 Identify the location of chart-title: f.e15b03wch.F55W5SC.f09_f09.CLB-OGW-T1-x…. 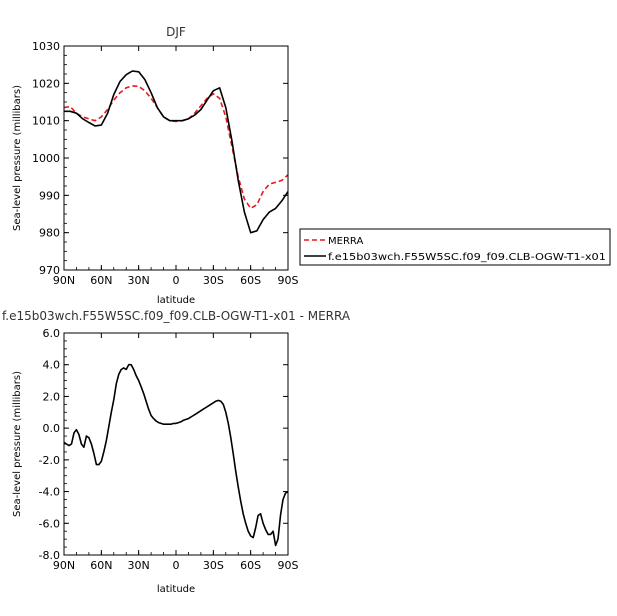
(176, 316).